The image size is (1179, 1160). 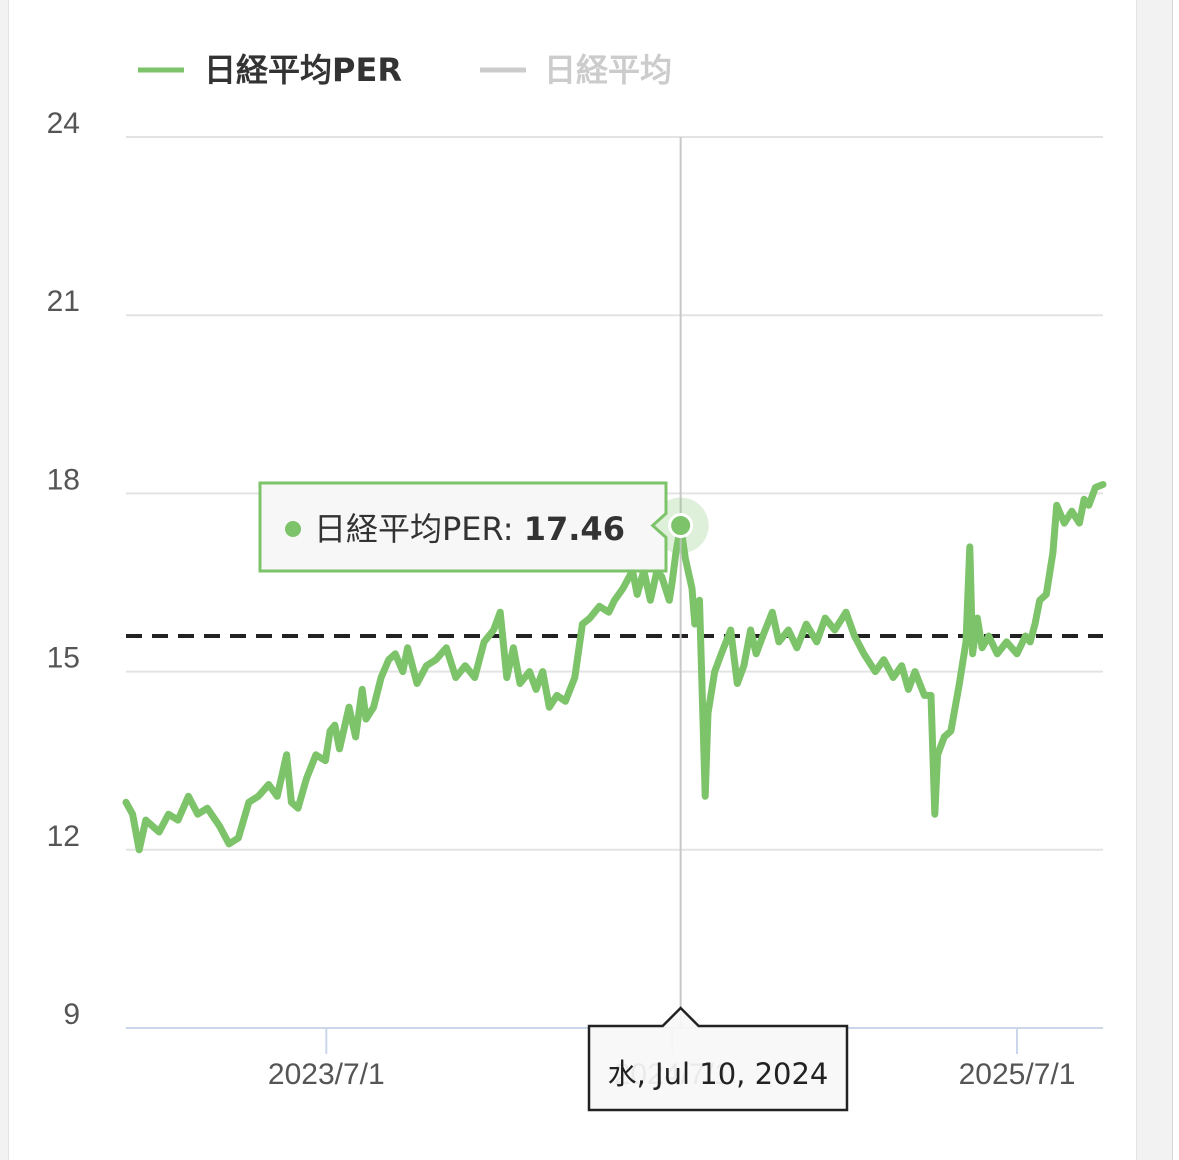 What do you see at coordinates (574, 529) in the screenshot?
I see `tooltip-value: 17.46` at bounding box center [574, 529].